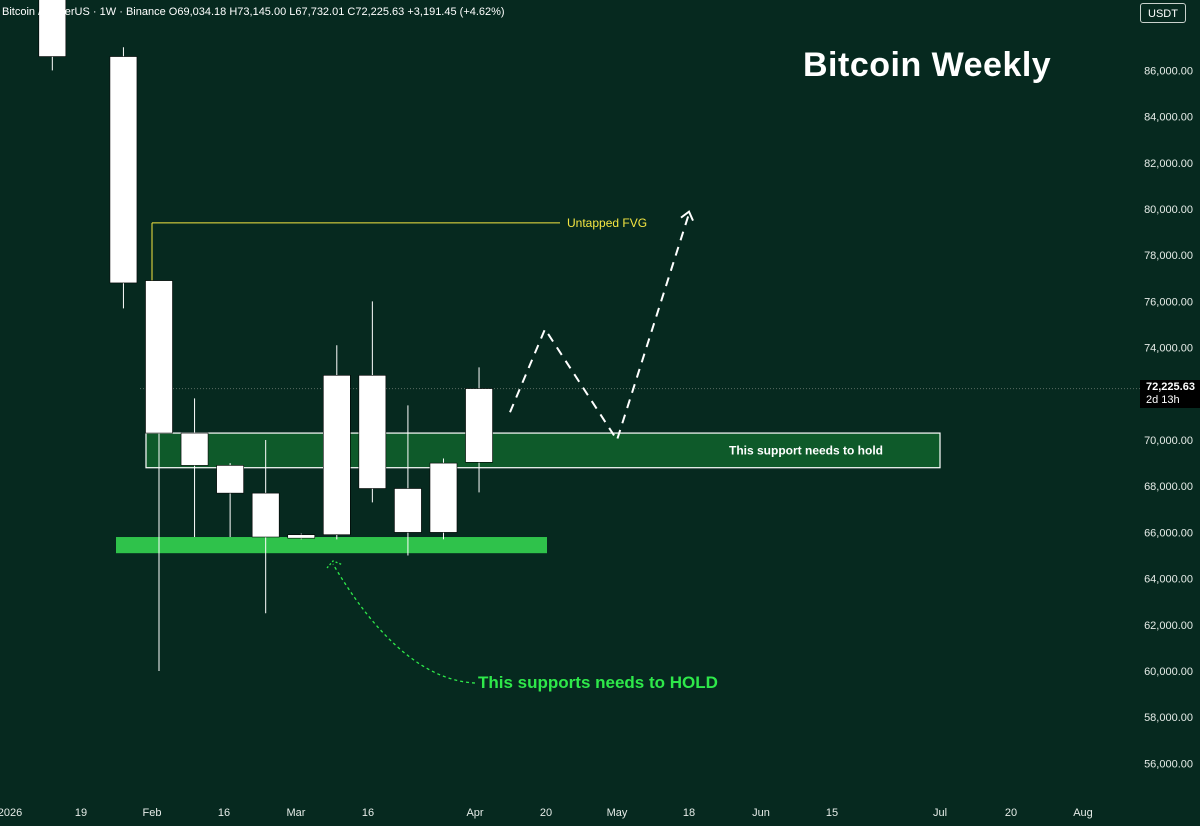  I want to click on x-tick-label: 15, so click(832, 813).